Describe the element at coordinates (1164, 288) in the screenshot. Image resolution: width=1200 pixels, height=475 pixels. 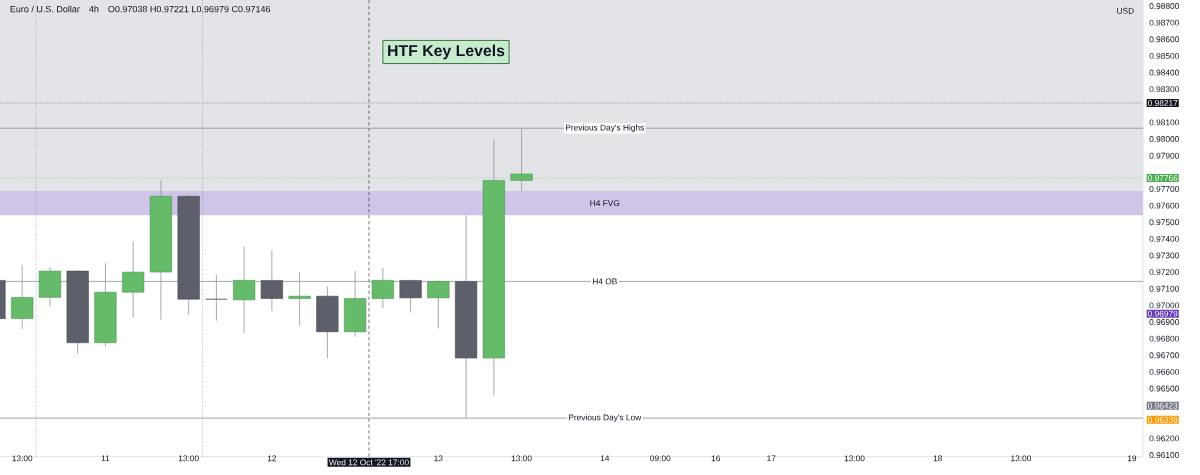
I see `y-tick-label: 0.97100` at that location.